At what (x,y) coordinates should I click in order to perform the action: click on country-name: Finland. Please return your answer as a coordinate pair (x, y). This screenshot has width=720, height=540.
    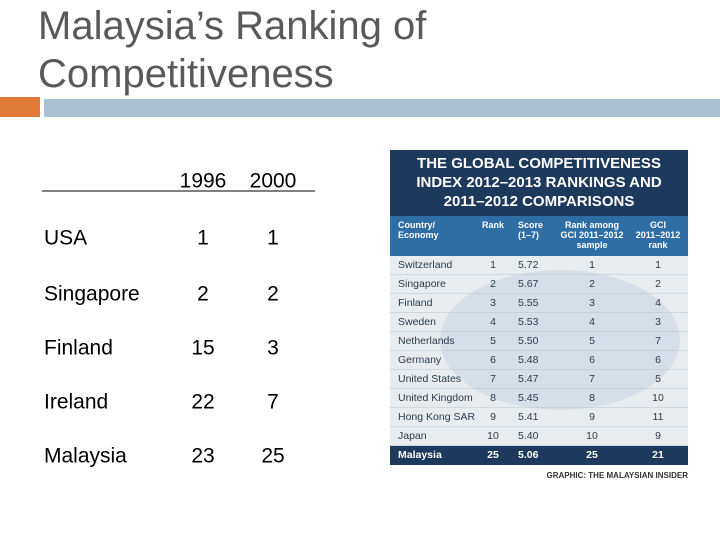
    Looking at the image, I should click on (78, 348).